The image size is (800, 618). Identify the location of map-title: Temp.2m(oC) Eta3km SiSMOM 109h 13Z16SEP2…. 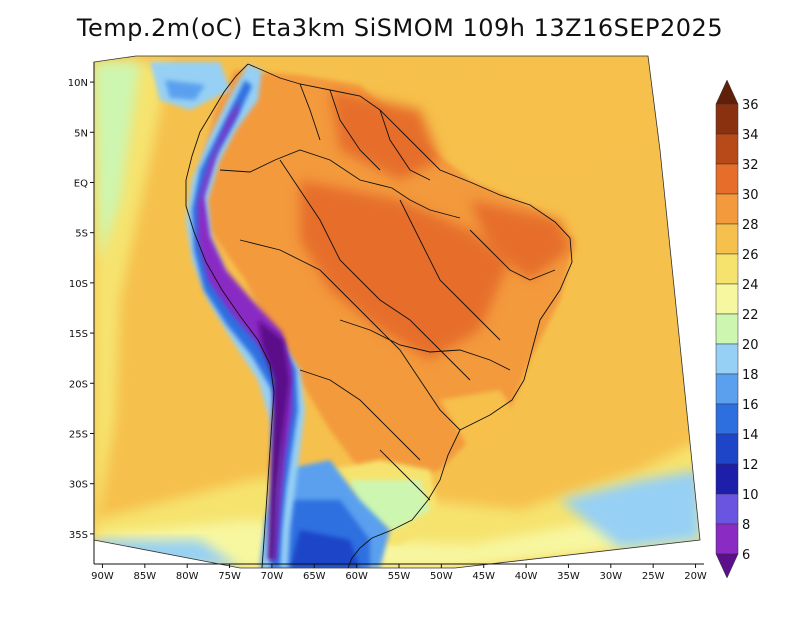
(400, 28).